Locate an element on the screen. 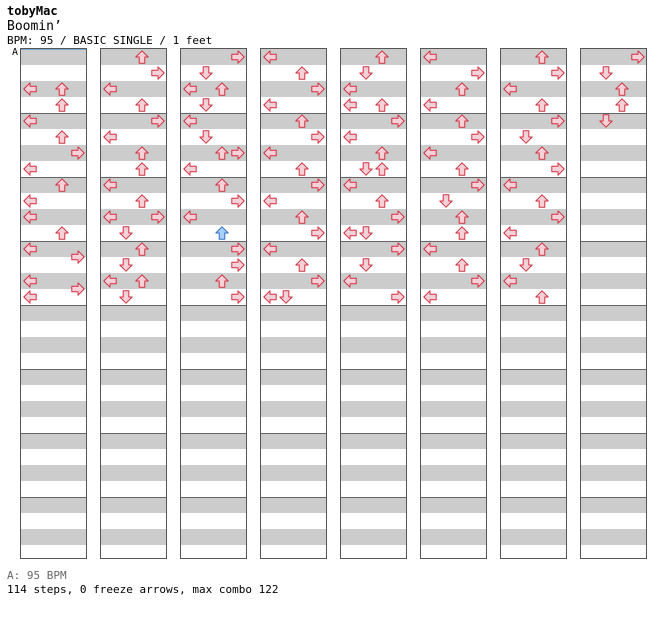 This screenshot has height=620, width=672. song-title: Boomin’ is located at coordinates (34, 26).